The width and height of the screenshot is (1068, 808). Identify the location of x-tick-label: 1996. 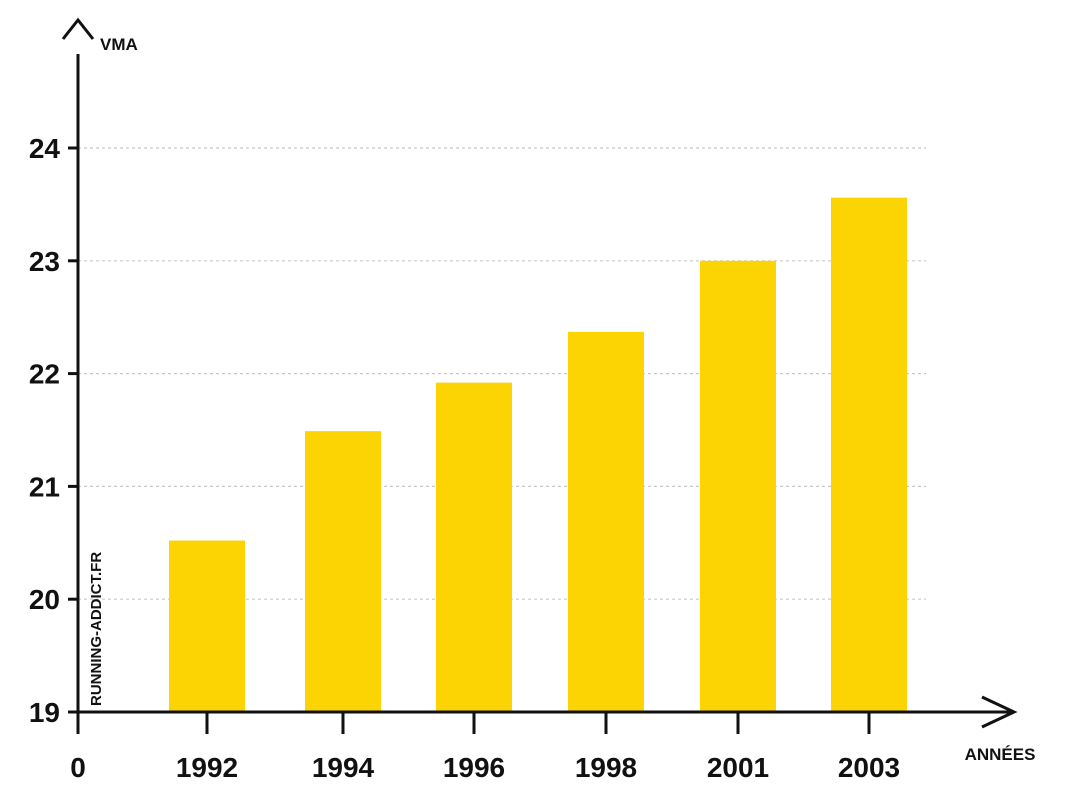
(474, 767).